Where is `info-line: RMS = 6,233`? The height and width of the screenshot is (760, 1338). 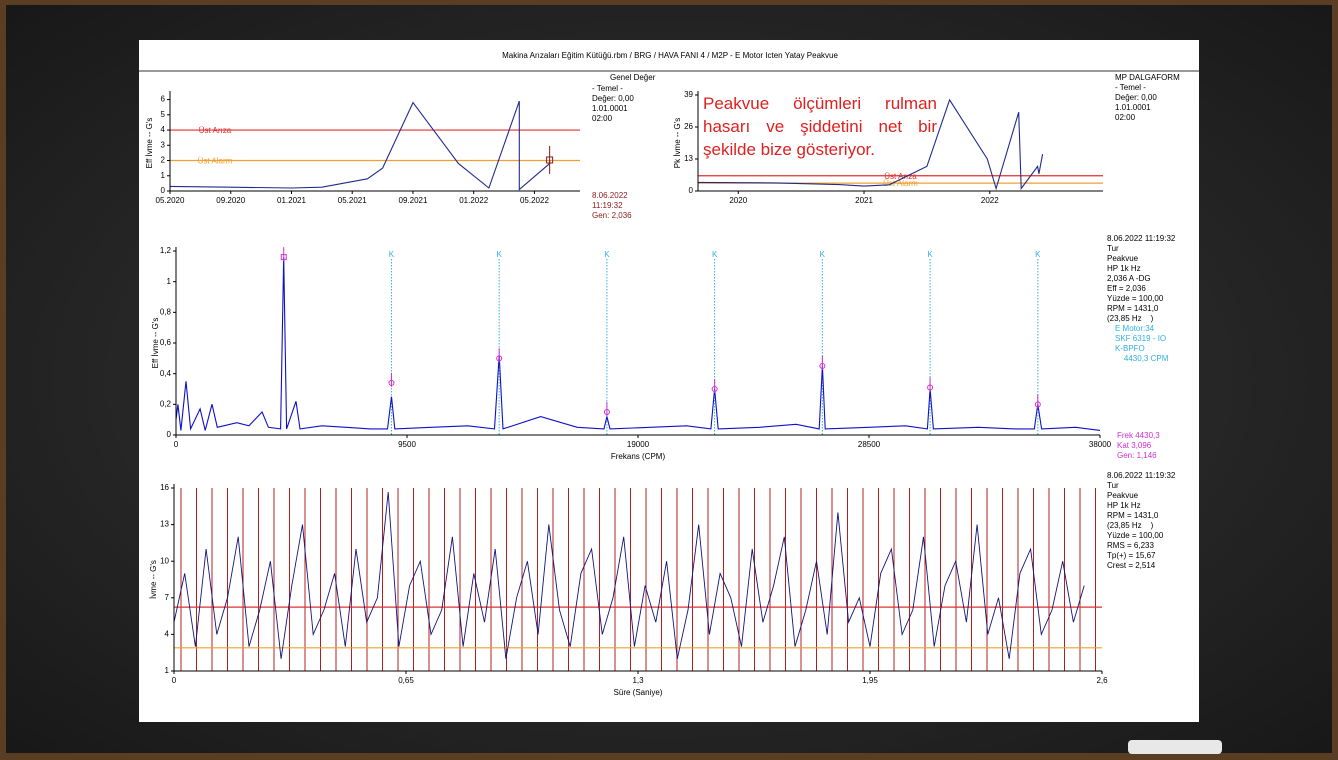 info-line: RMS = 6,233 is located at coordinates (1130, 545).